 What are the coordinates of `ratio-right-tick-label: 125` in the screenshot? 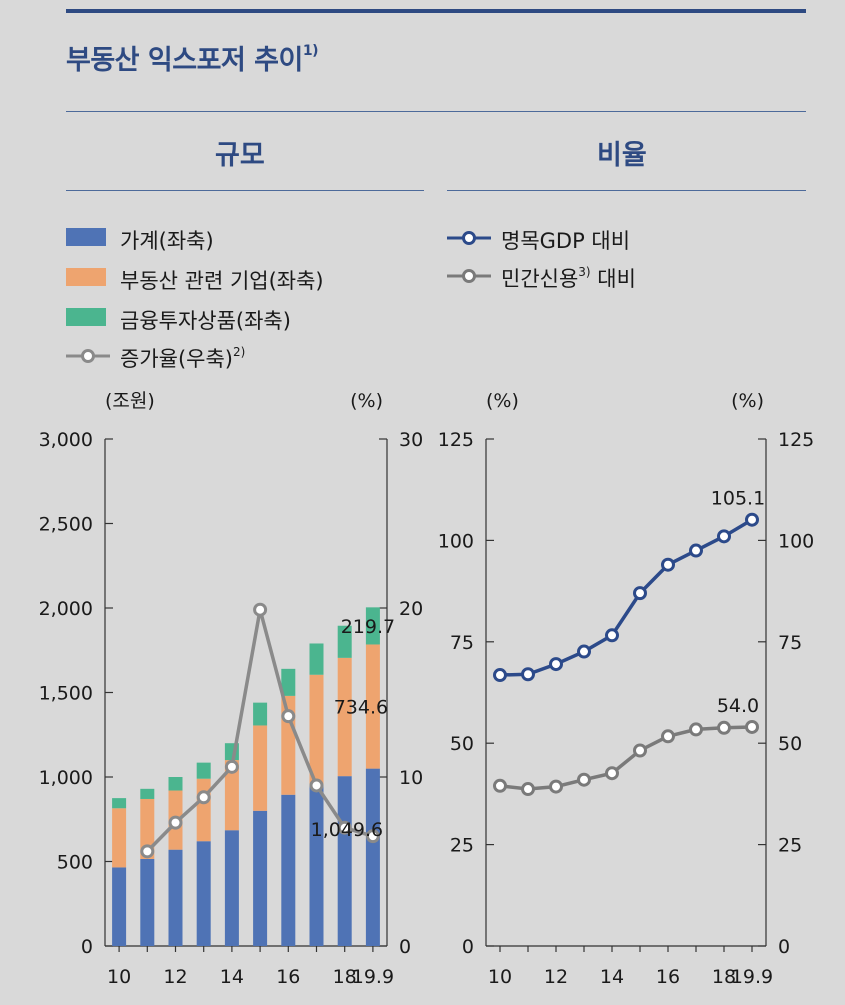 It's located at (796, 440).